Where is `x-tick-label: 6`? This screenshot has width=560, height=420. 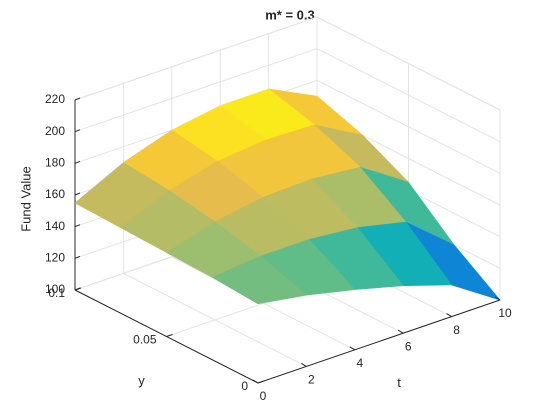 x-tick-label: 6 is located at coordinates (408, 346).